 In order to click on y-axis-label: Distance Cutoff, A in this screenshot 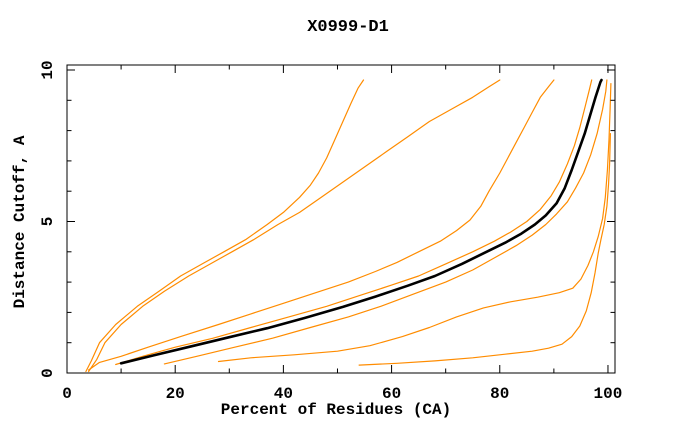, I will do `click(20, 221)`.